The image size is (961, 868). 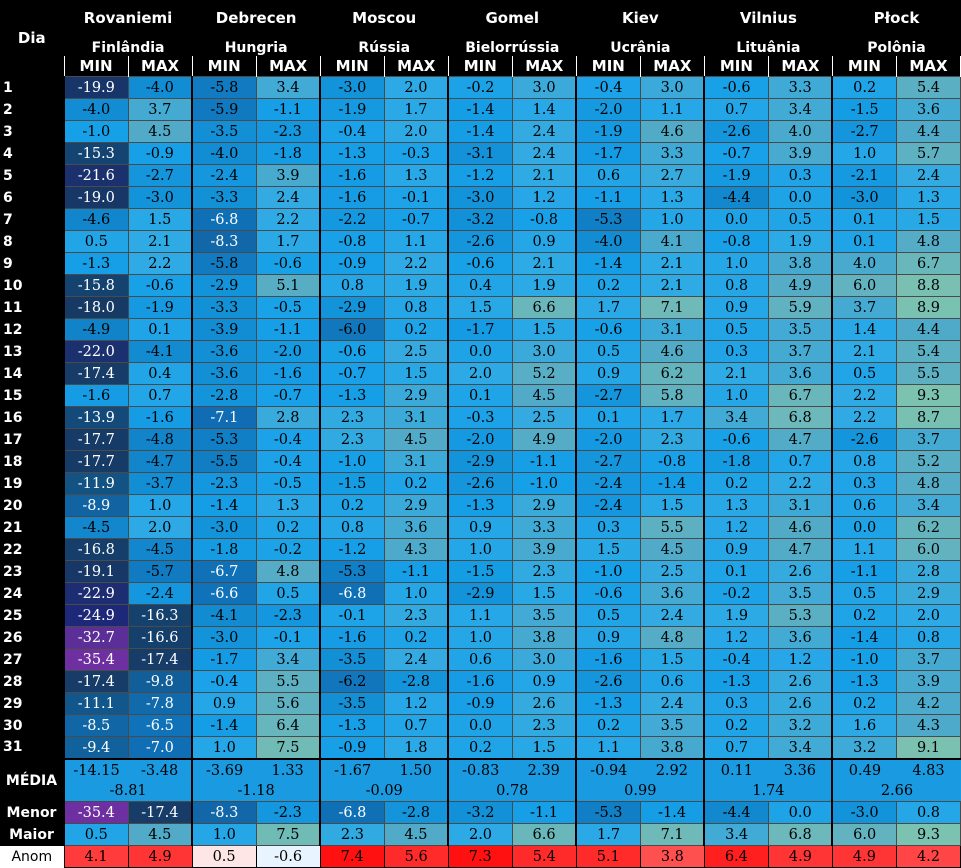 What do you see at coordinates (288, 417) in the screenshot?
I see `max-cell: 2.8` at bounding box center [288, 417].